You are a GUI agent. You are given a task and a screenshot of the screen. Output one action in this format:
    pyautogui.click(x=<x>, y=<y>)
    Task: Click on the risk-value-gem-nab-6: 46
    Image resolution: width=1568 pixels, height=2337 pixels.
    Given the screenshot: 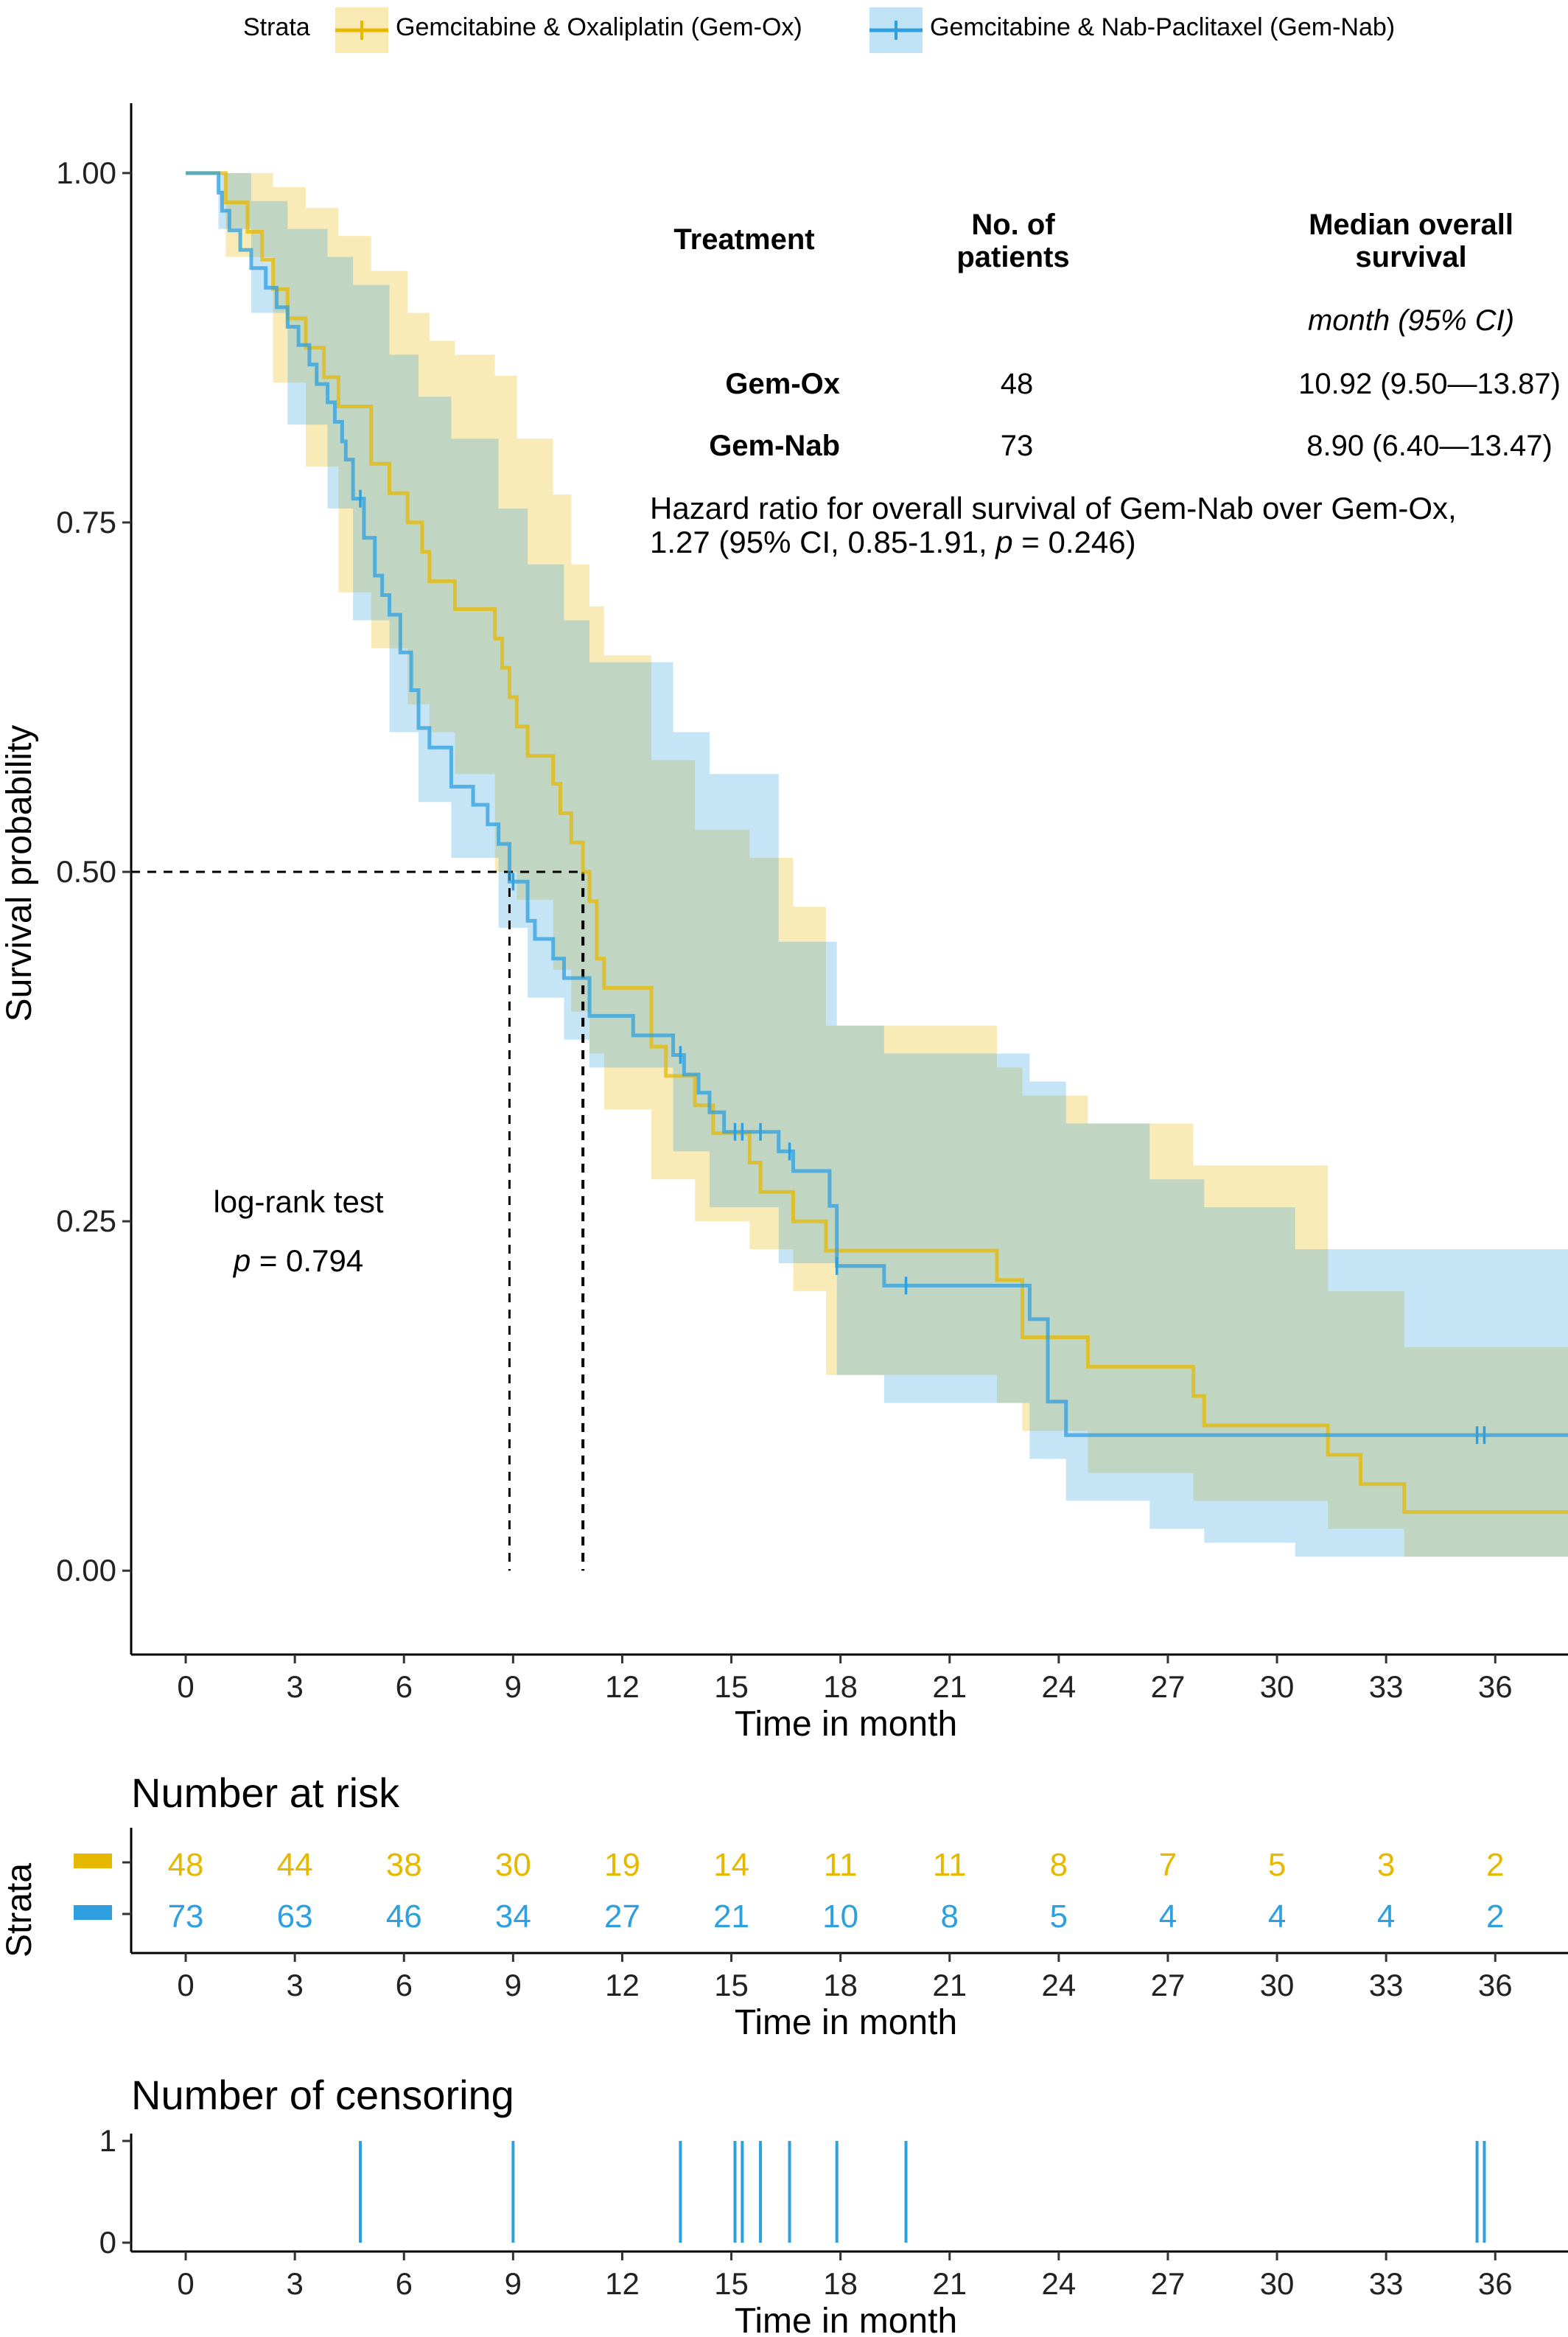 What is the action you would take?
    pyautogui.click(x=404, y=1916)
    